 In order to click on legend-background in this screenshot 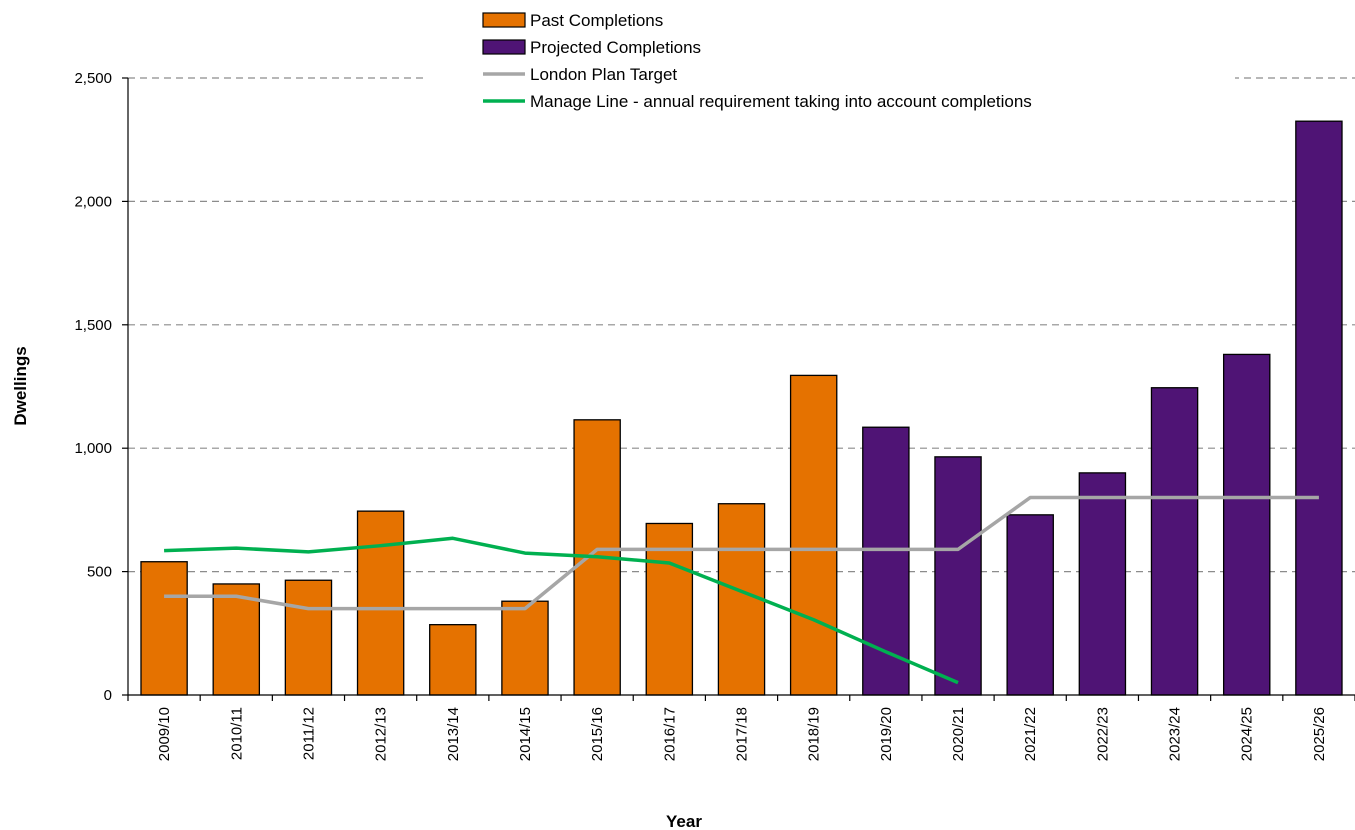, I will do `click(830, 58)`.